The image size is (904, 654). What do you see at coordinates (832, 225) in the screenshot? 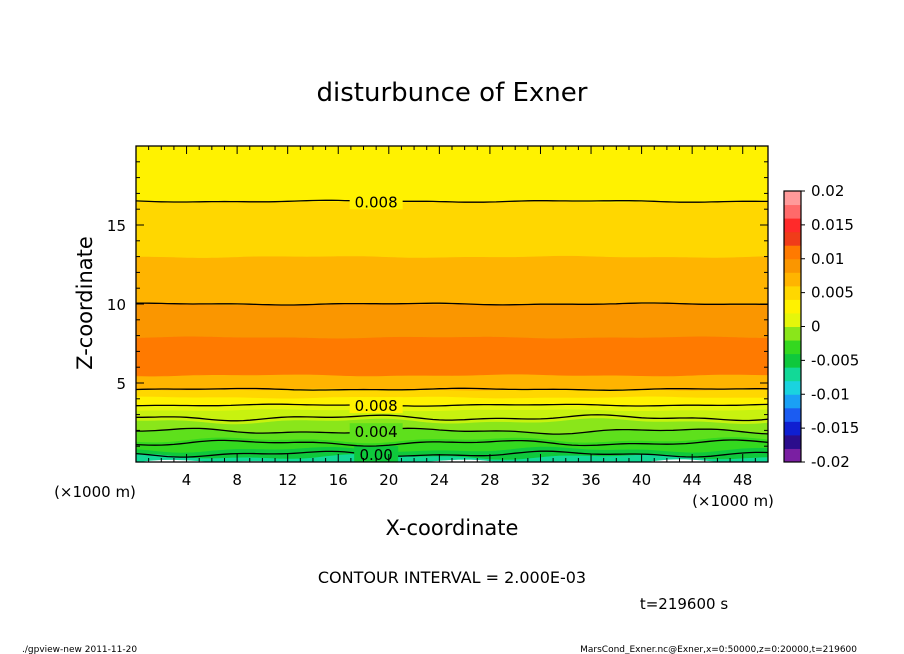
I see `colorbar-tick-label: 0.015` at bounding box center [832, 225].